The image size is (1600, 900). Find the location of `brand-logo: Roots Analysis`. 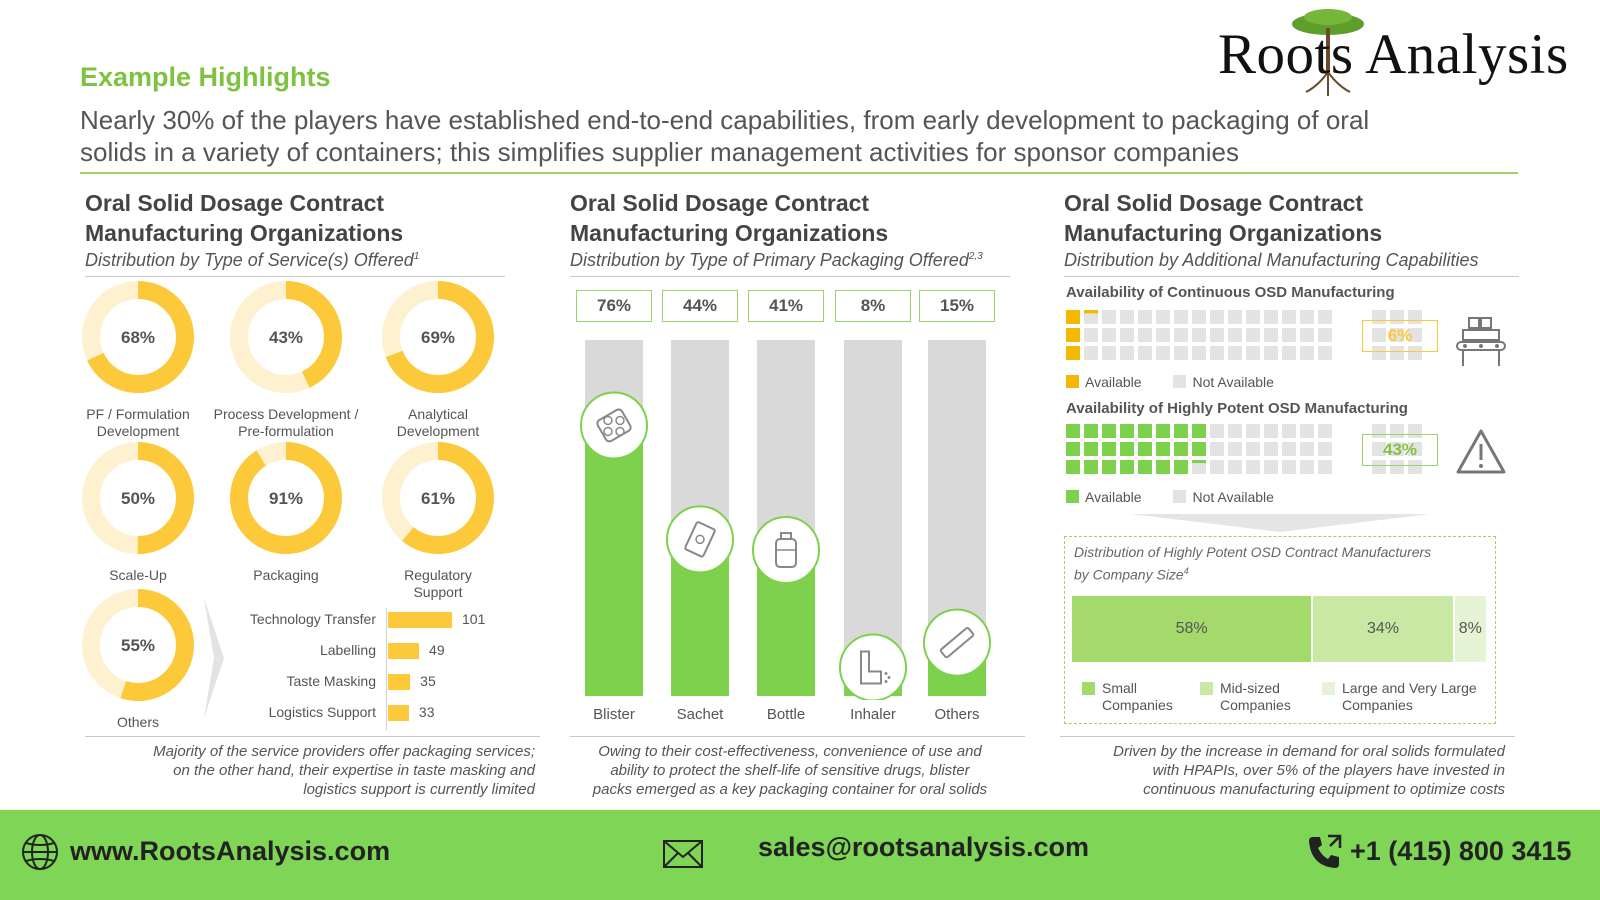

brand-logo: Roots Analysis is located at coordinates (1408, 52).